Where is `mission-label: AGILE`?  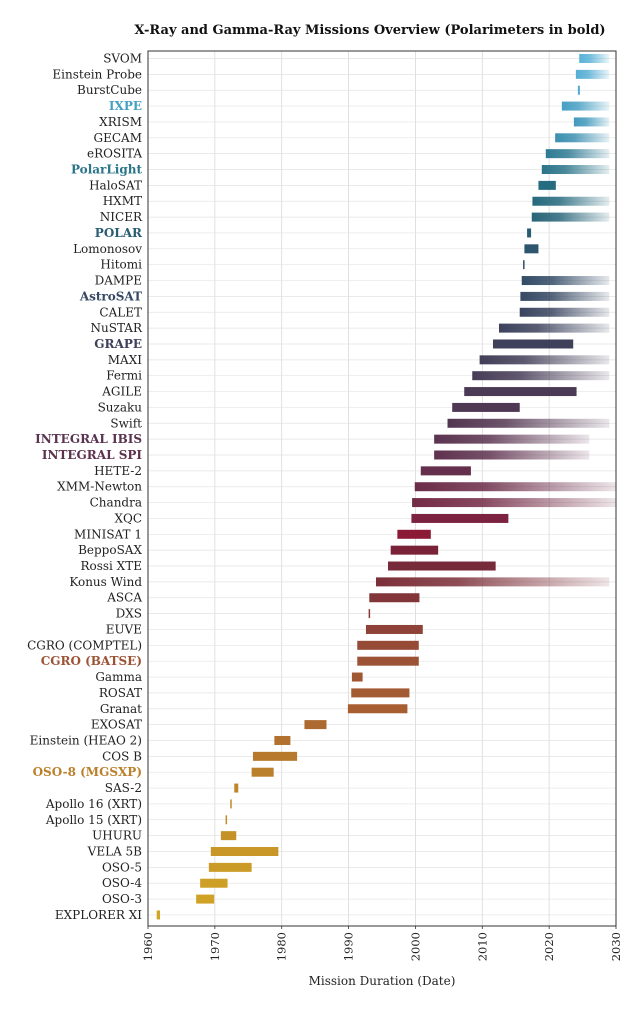 mission-label: AGILE is located at coordinates (121, 392).